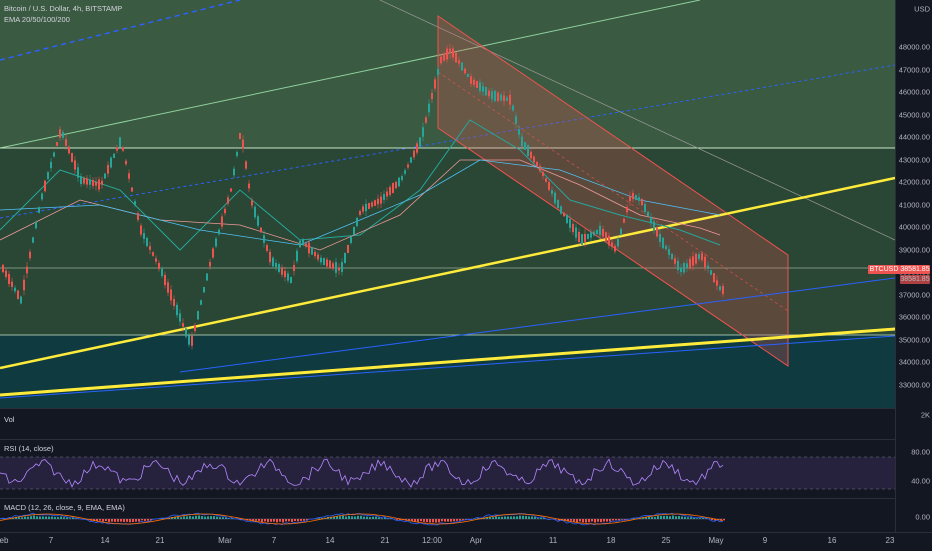 This screenshot has height=551, width=932. I want to click on time-tick: 18, so click(611, 540).